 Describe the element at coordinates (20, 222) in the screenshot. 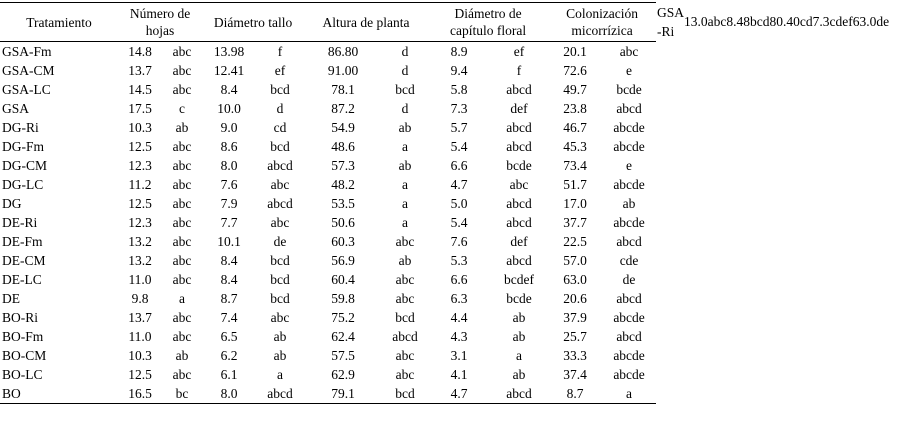

I see `treatment-cell: DE-Ri` at that location.